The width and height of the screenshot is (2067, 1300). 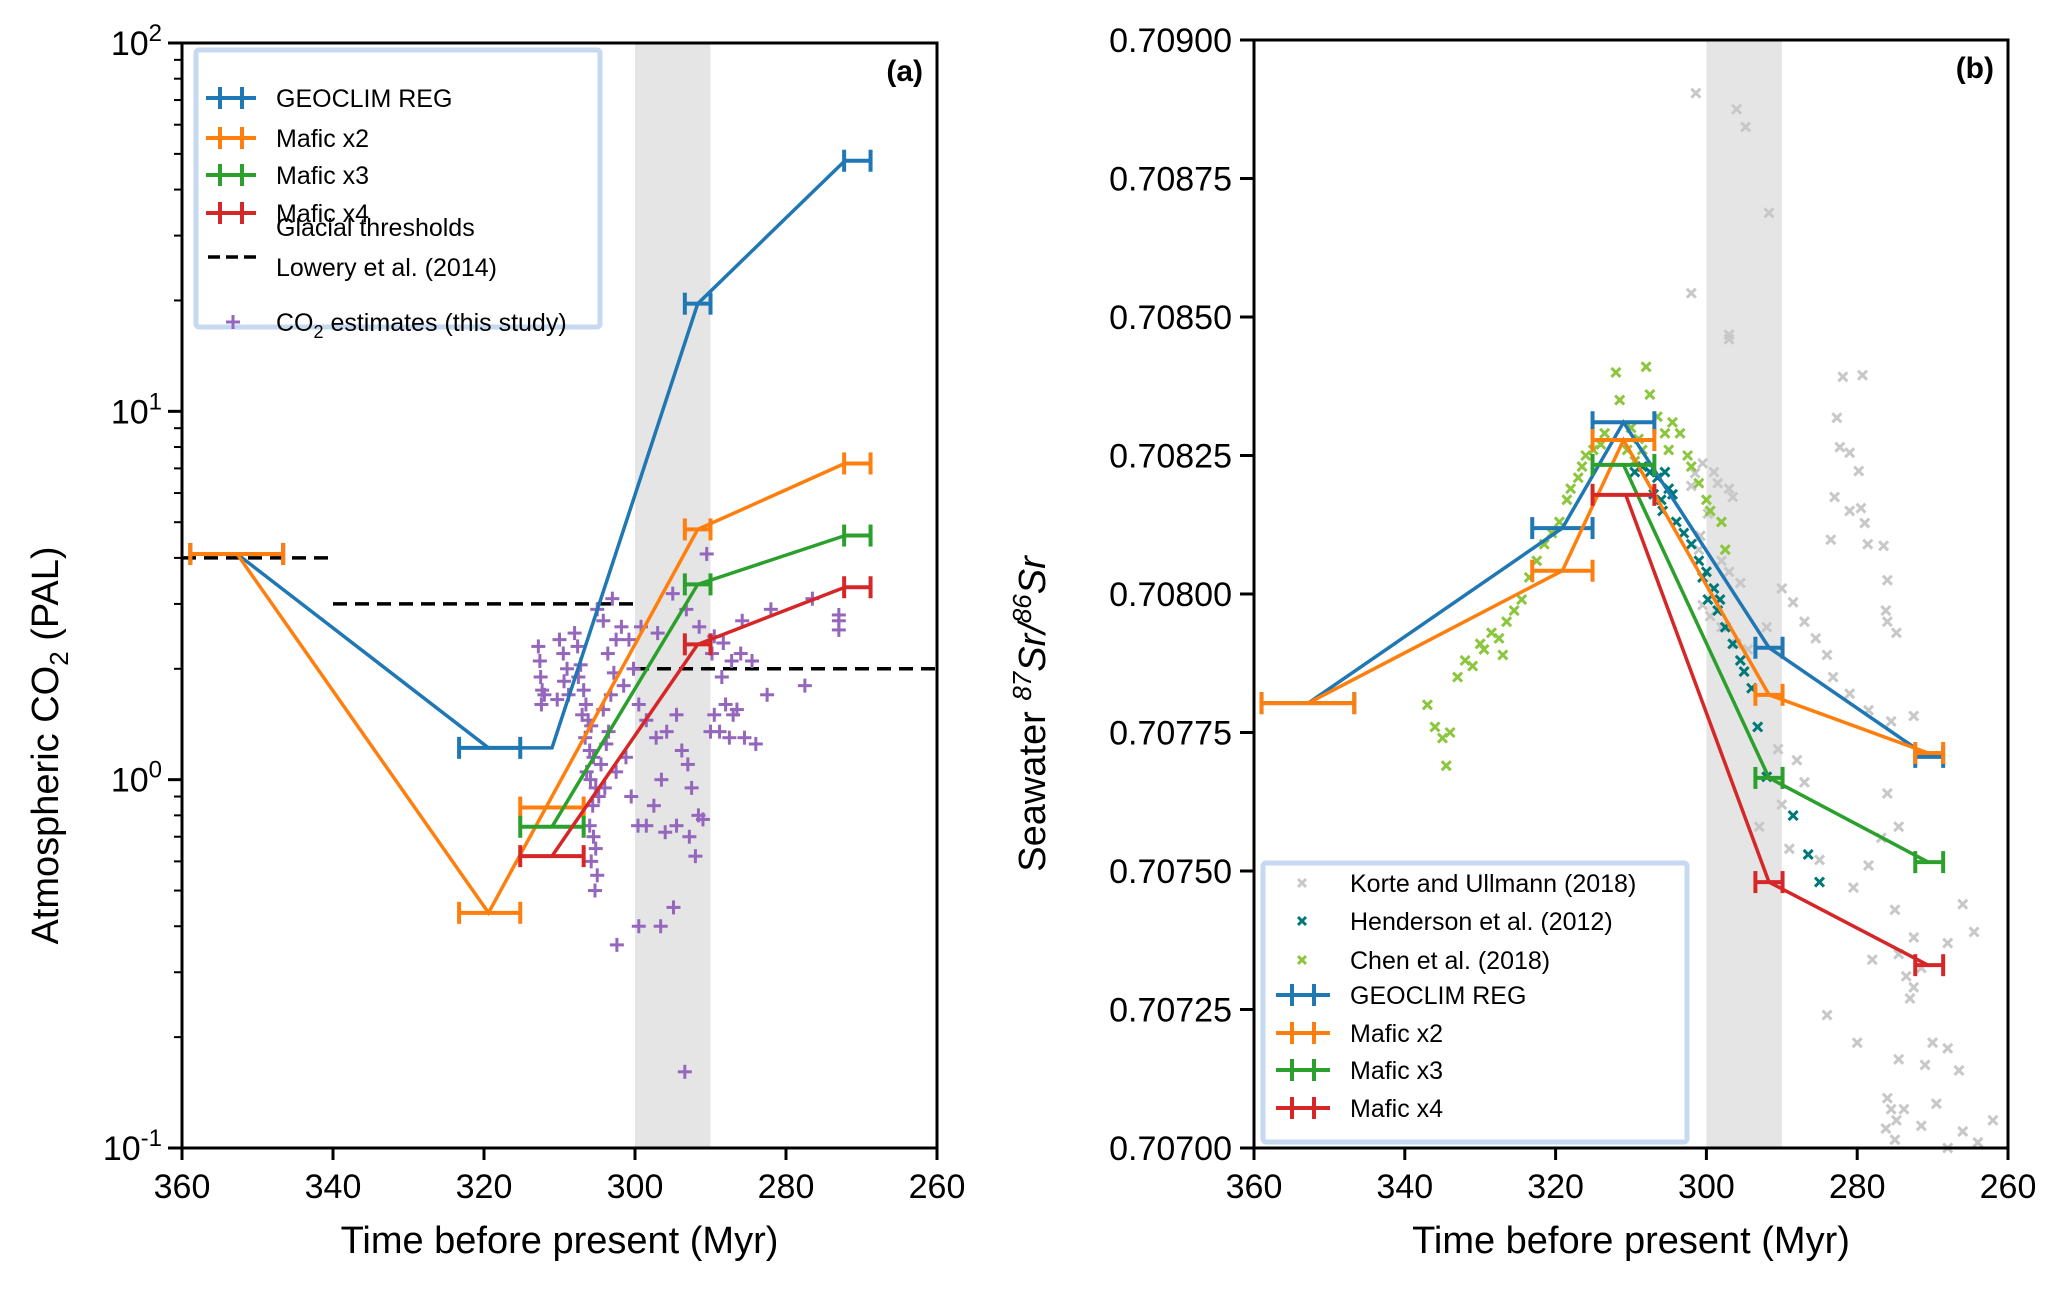 I want to click on legend-item: CO2 estimates (this study), so click(x=396, y=325).